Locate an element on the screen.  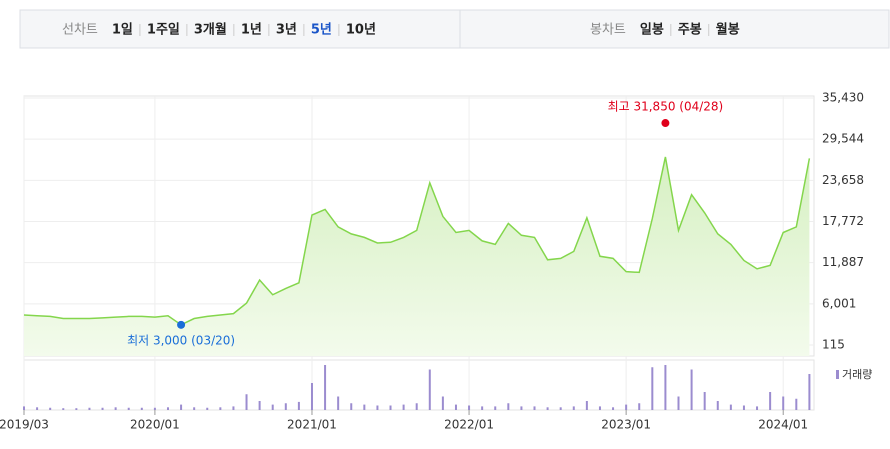
high-label: 최고 31,850 (04/28) is located at coordinates (666, 107).